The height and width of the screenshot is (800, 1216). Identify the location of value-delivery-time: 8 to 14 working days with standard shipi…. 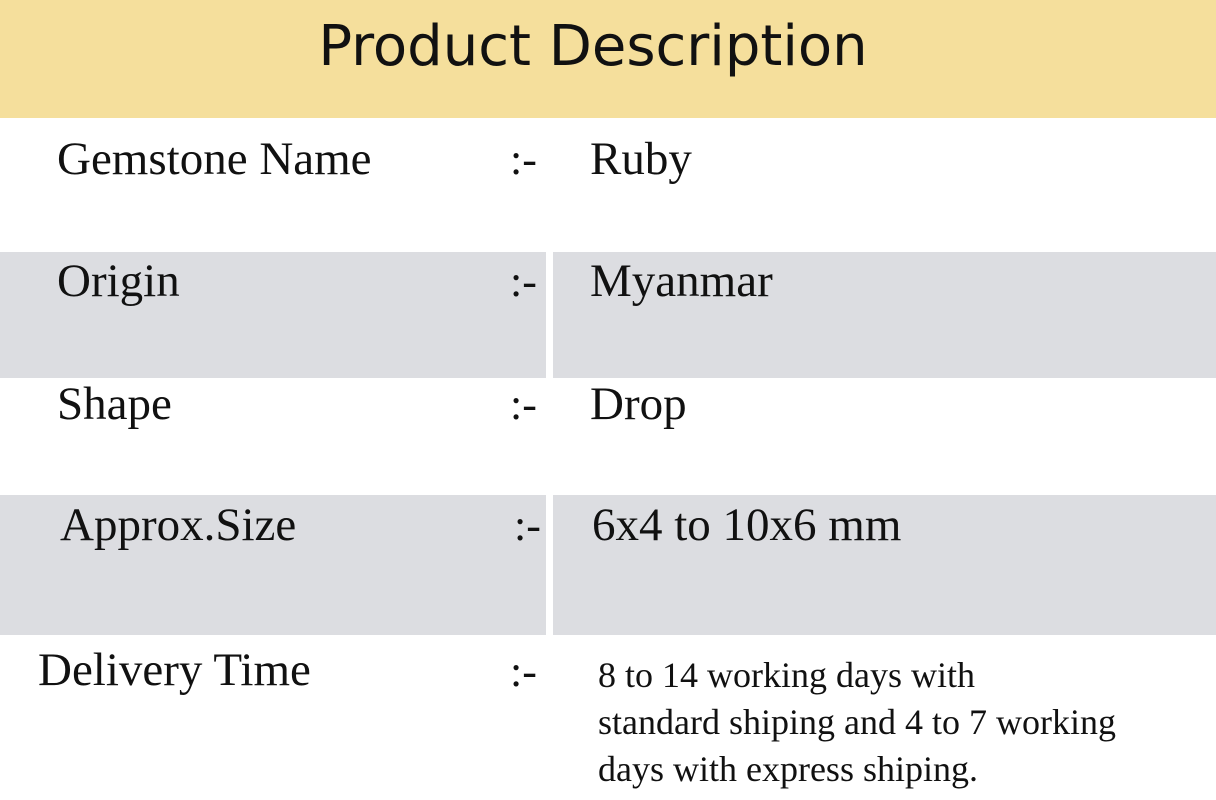
(857, 722).